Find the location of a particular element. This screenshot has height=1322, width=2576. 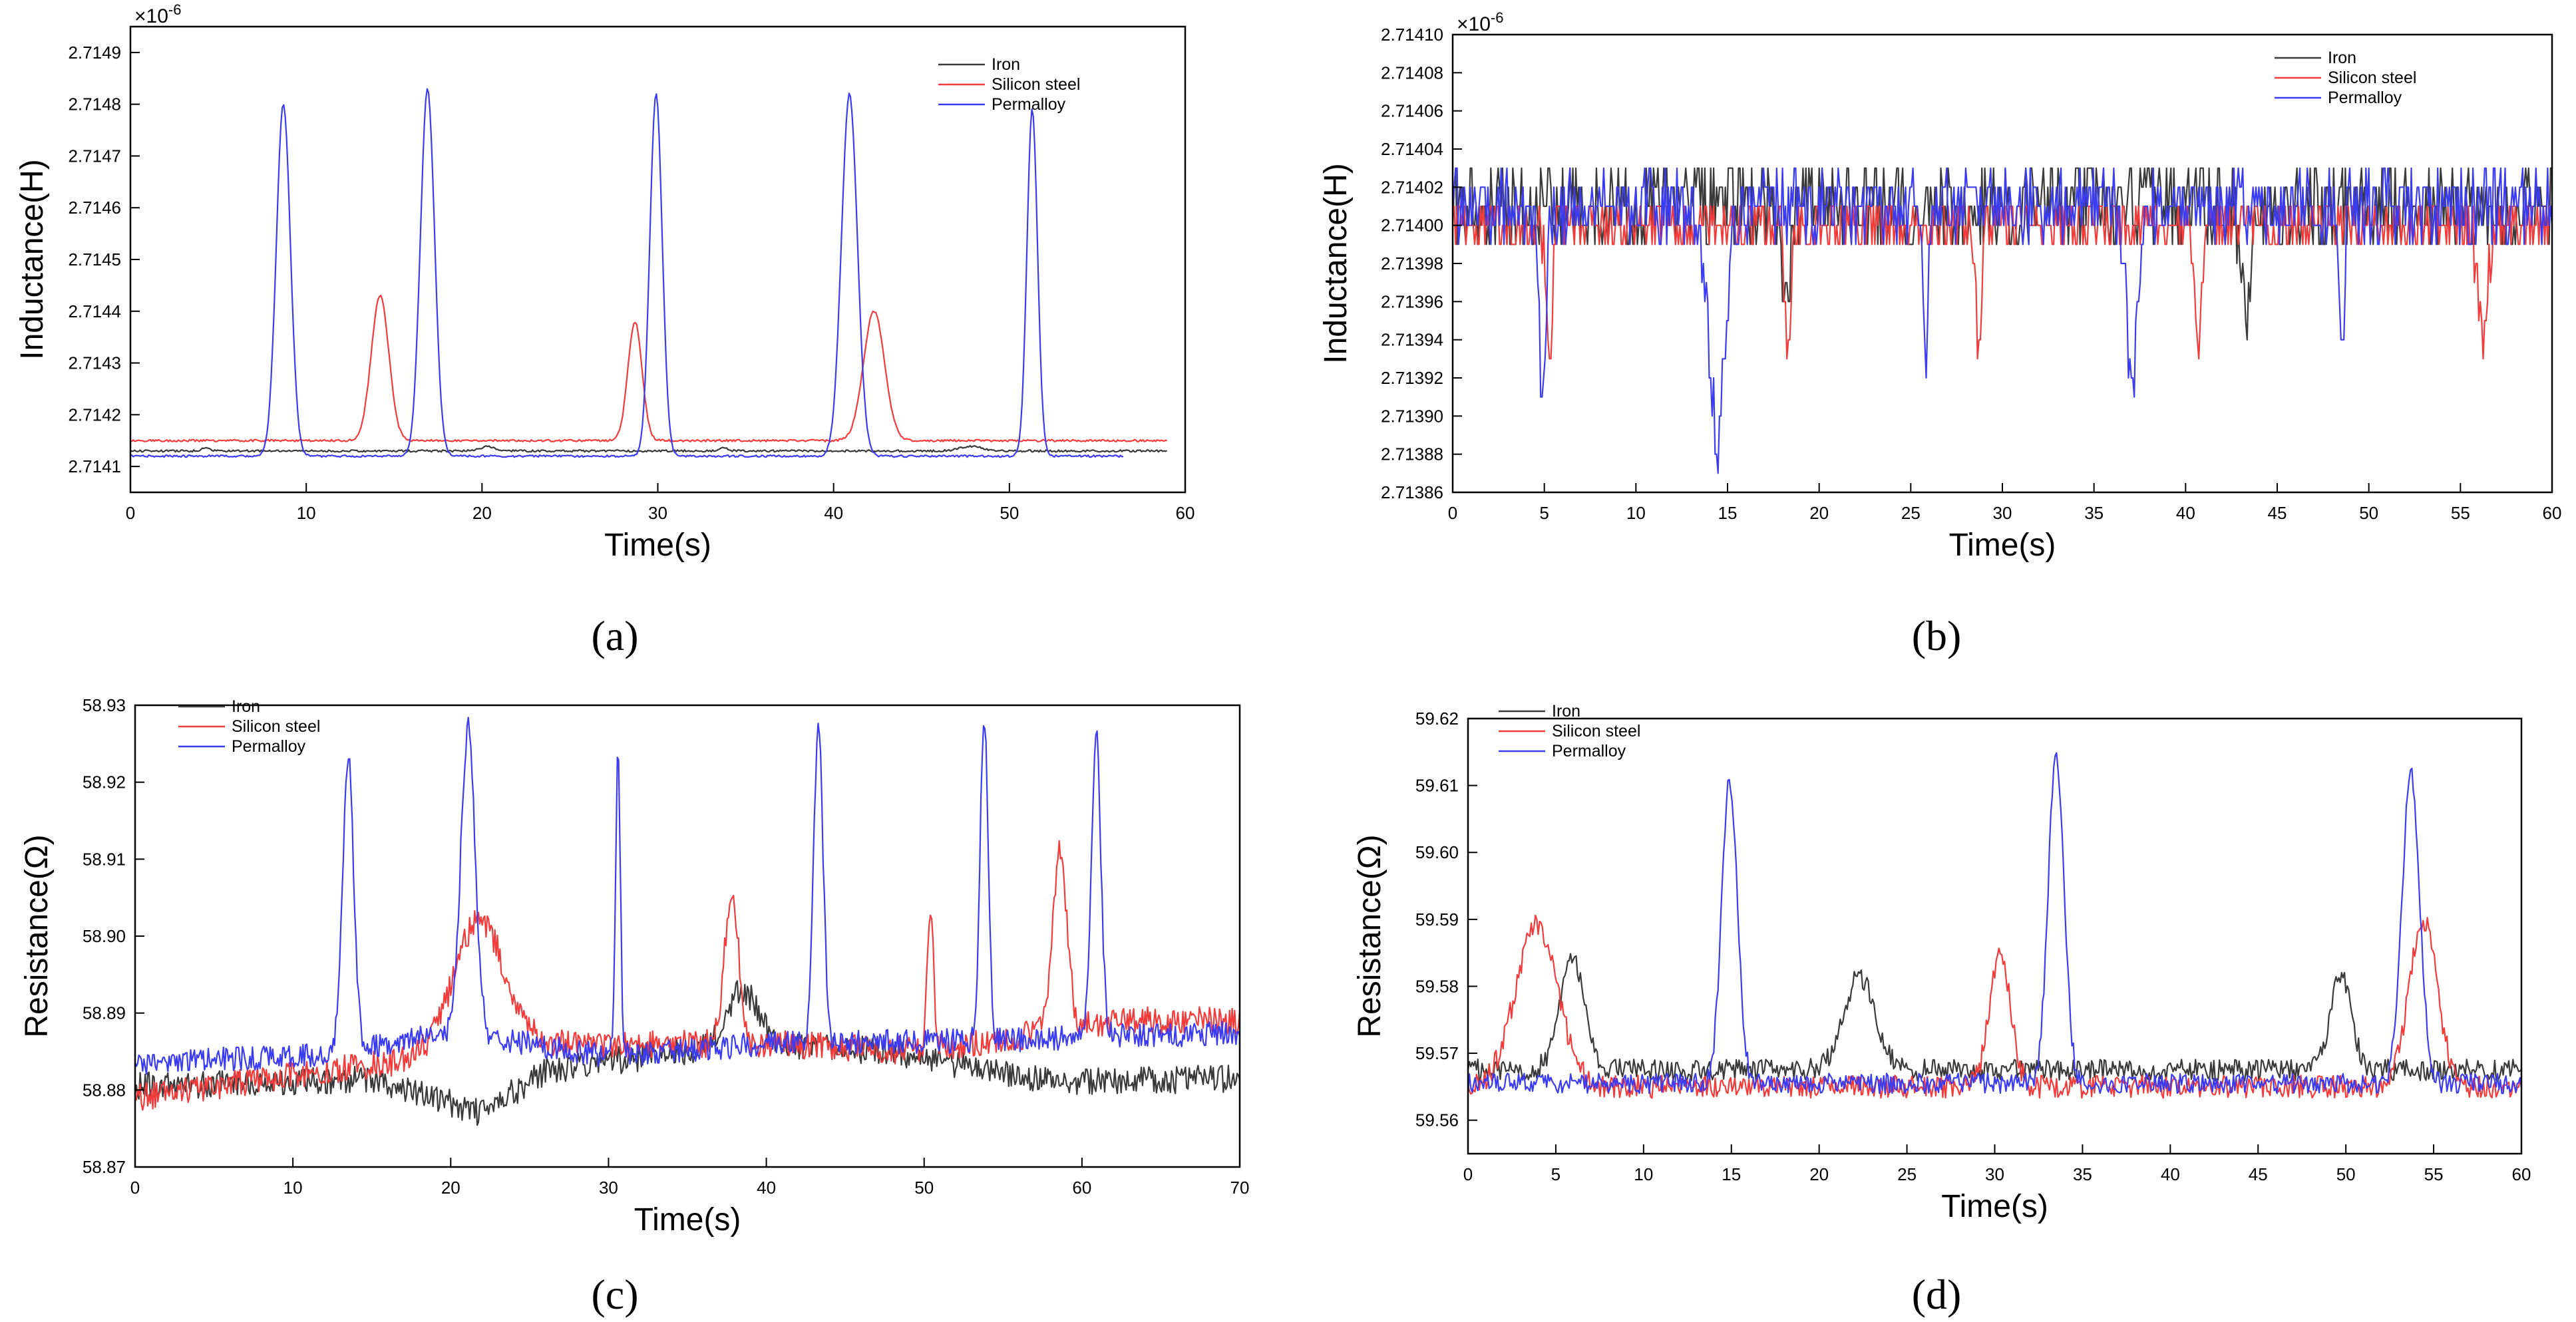

y-tick-label: 58.92 is located at coordinates (104, 782).